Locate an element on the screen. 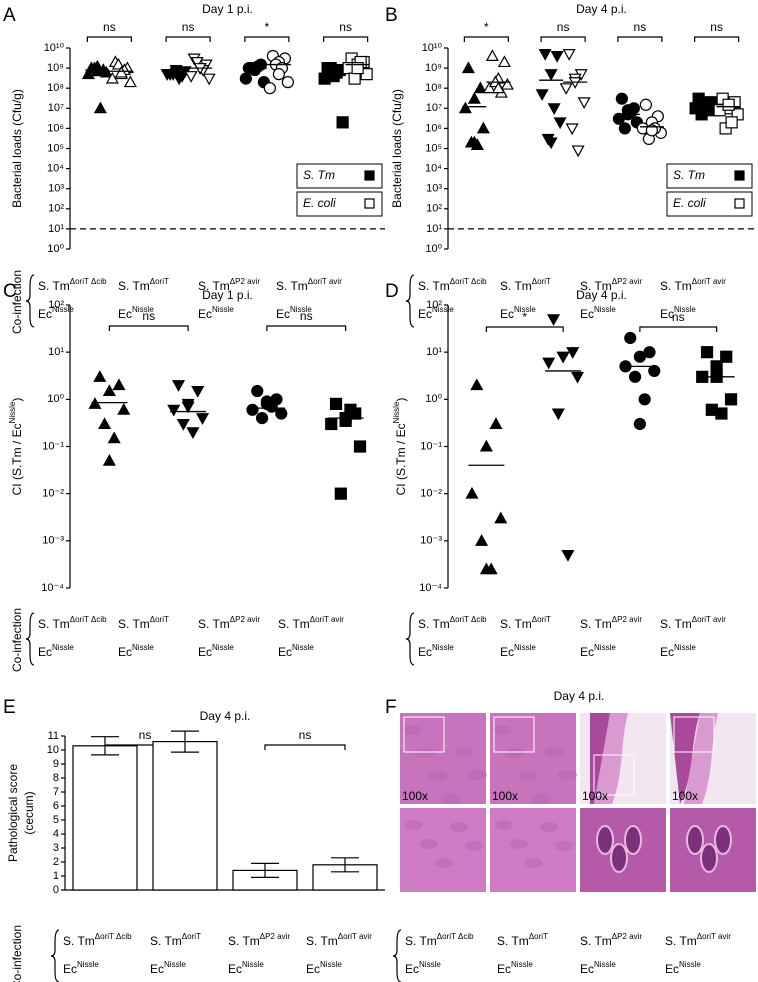 This screenshot has width=758, height=982. legend-label: E. coli is located at coordinates (319, 203).